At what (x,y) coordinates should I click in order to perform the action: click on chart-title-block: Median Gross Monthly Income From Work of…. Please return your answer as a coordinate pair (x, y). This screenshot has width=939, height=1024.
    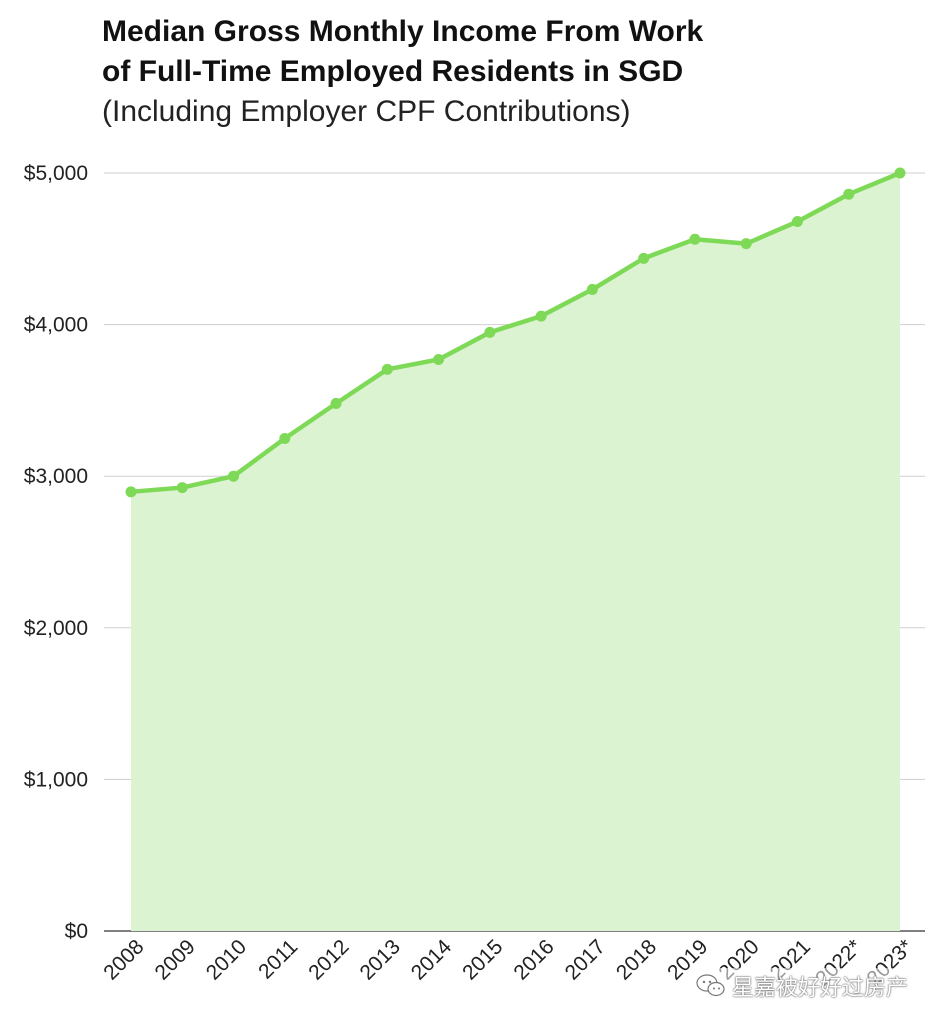
    Looking at the image, I should click on (402, 72).